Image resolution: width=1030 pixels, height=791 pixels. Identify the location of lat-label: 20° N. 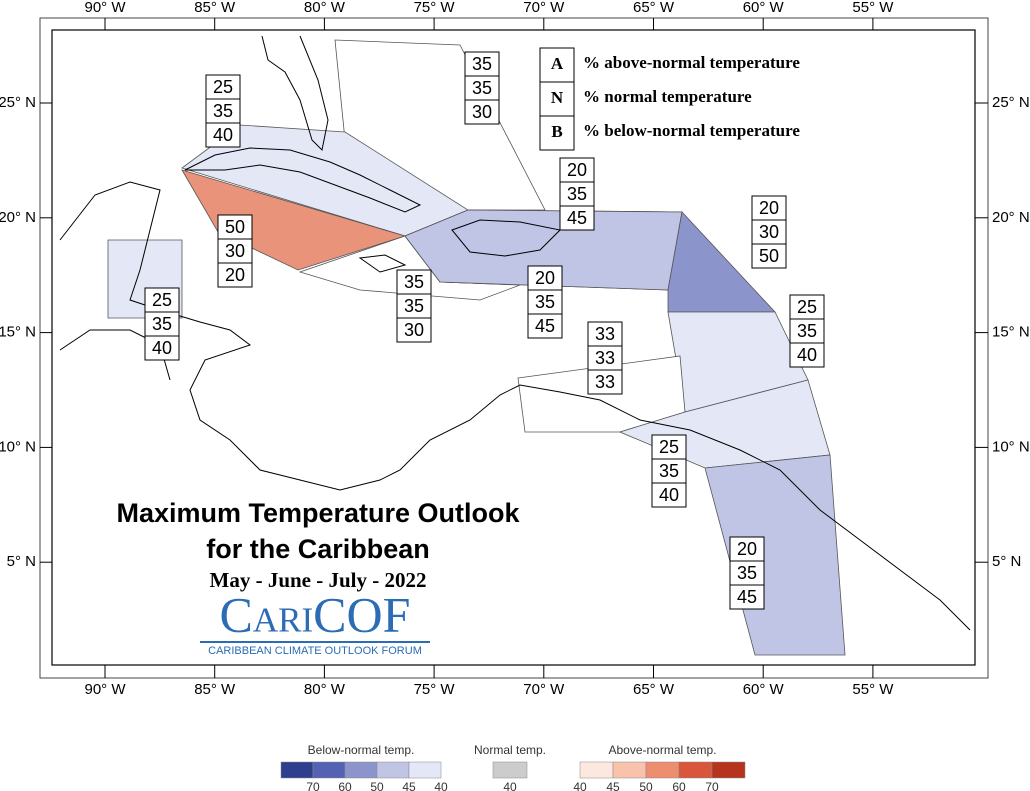
(18, 217).